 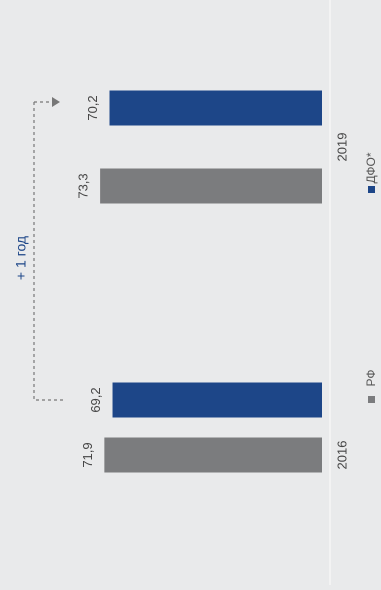 What do you see at coordinates (87, 454) in the screenshot?
I see `data-label: 71,9` at bounding box center [87, 454].